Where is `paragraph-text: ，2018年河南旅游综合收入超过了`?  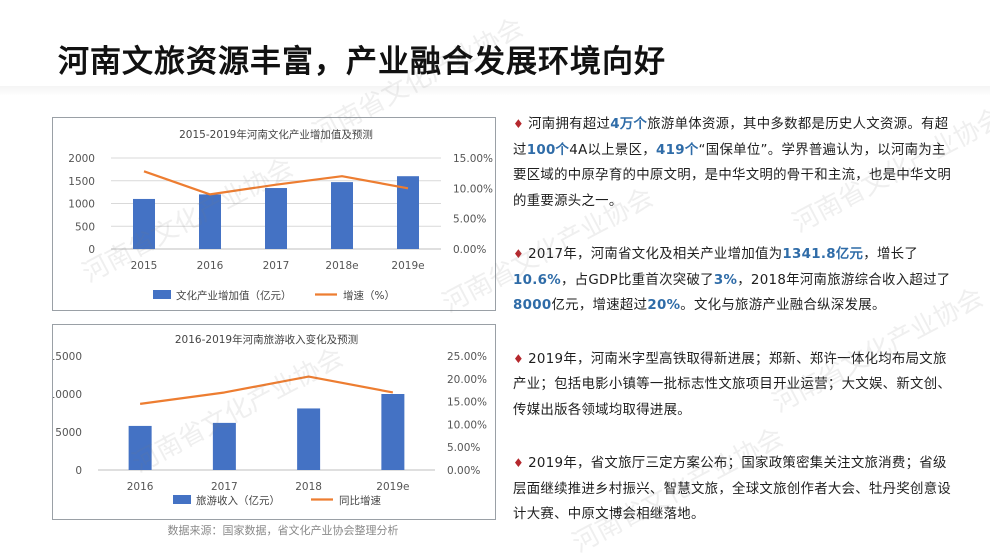
paragraph-text: ，2018年河南旅游综合收入超过了 is located at coordinates (844, 280).